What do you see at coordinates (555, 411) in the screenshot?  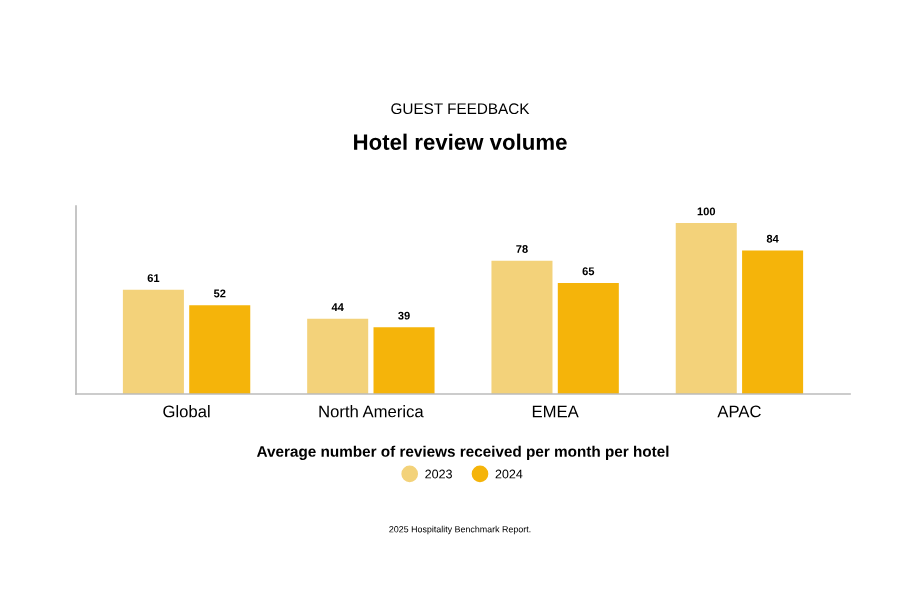 I see `x-tick-label: EMEA` at bounding box center [555, 411].